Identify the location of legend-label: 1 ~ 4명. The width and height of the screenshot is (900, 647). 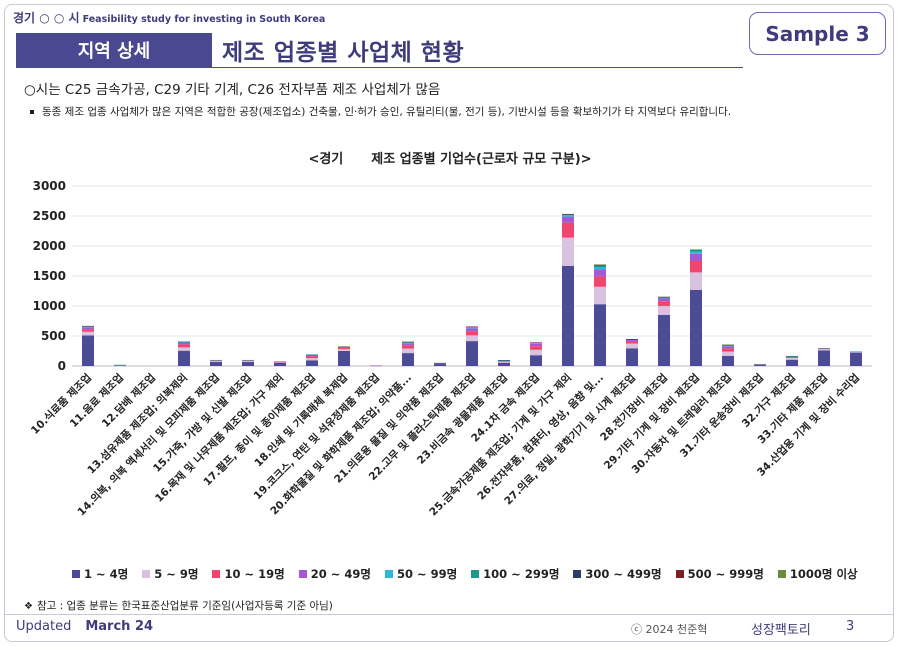
(106, 574).